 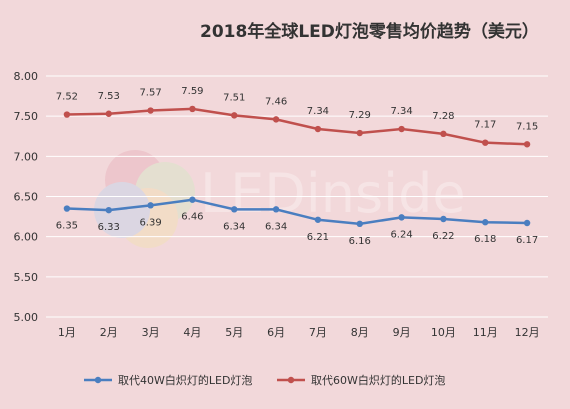 I want to click on data-label: 6.35, so click(x=67, y=226).